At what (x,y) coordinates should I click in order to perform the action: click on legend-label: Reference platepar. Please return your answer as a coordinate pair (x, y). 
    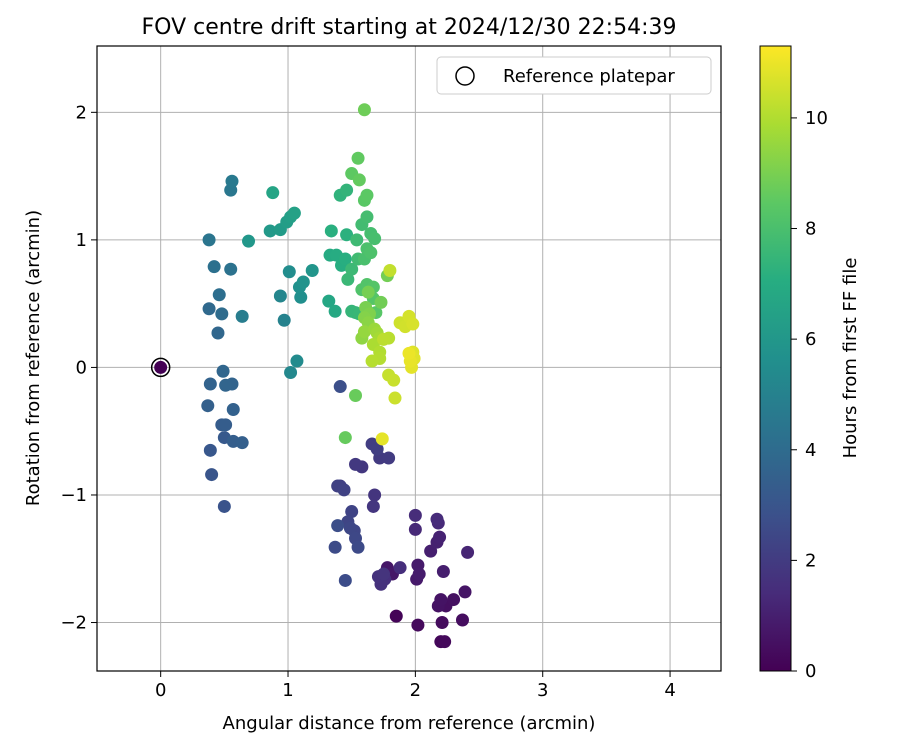
    Looking at the image, I should click on (589, 76).